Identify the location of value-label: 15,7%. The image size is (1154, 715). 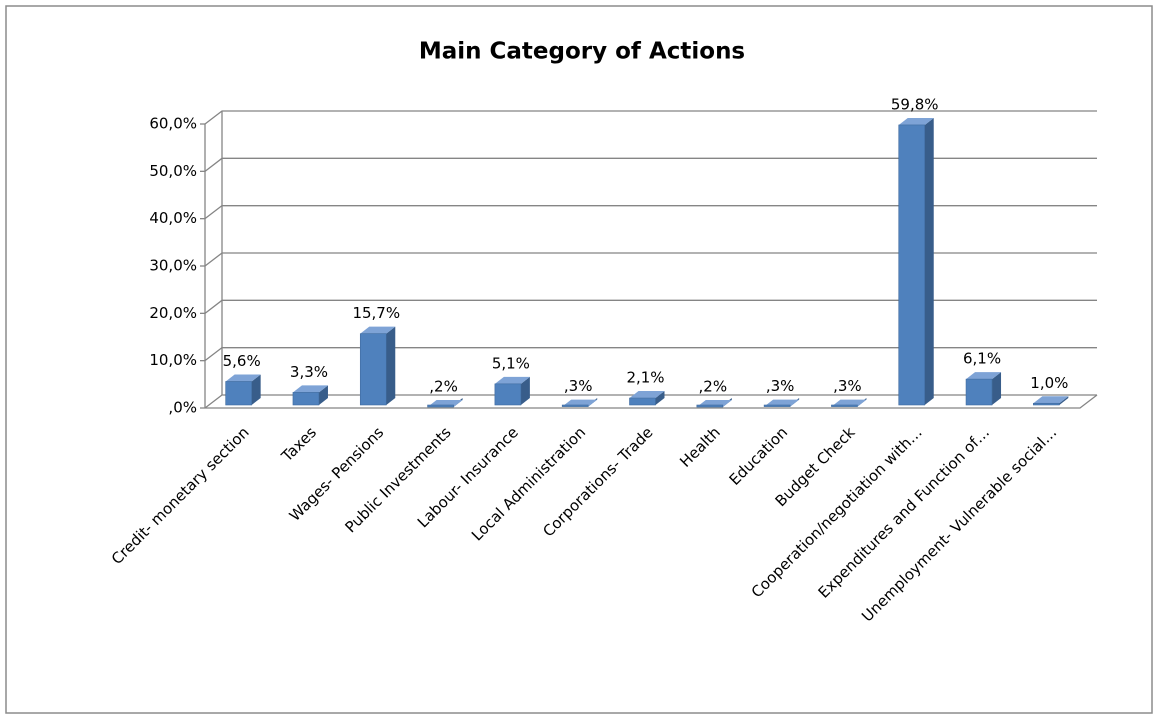
(376, 313).